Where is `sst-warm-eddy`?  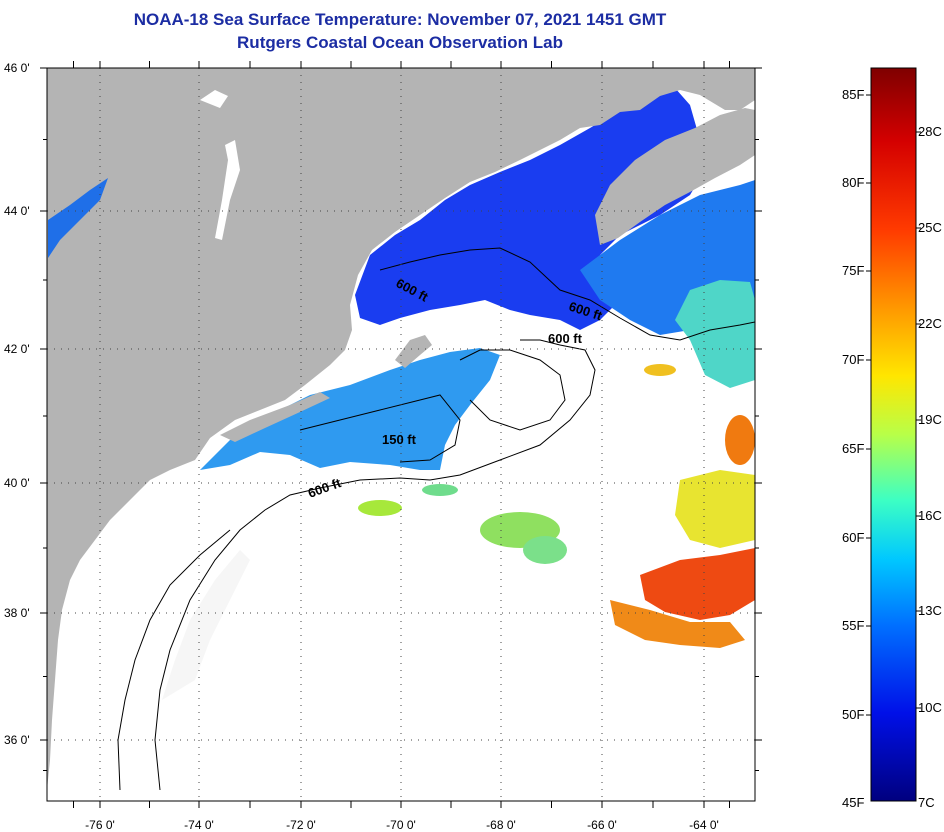
sst-warm-eddy is located at coordinates (697, 584).